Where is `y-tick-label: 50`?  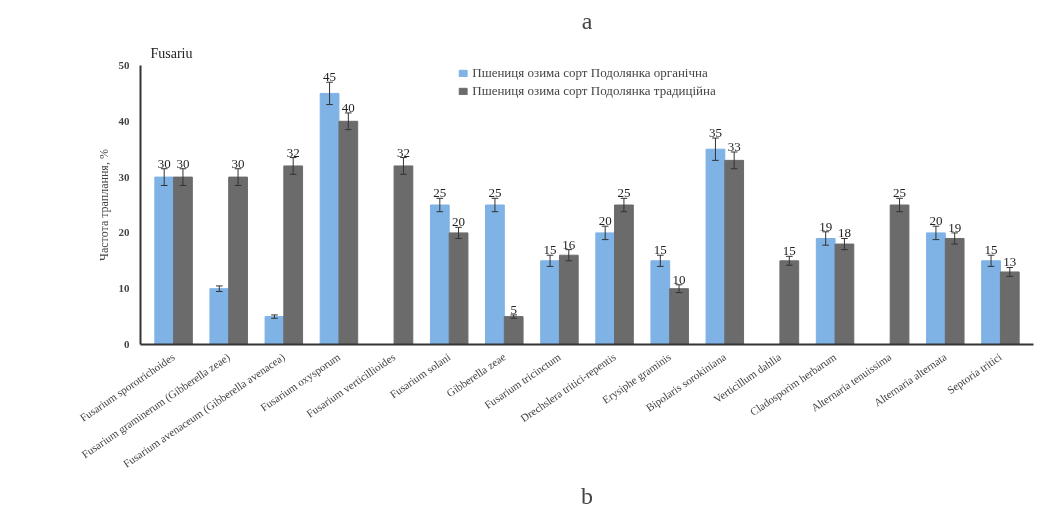 y-tick-label: 50 is located at coordinates (124, 65).